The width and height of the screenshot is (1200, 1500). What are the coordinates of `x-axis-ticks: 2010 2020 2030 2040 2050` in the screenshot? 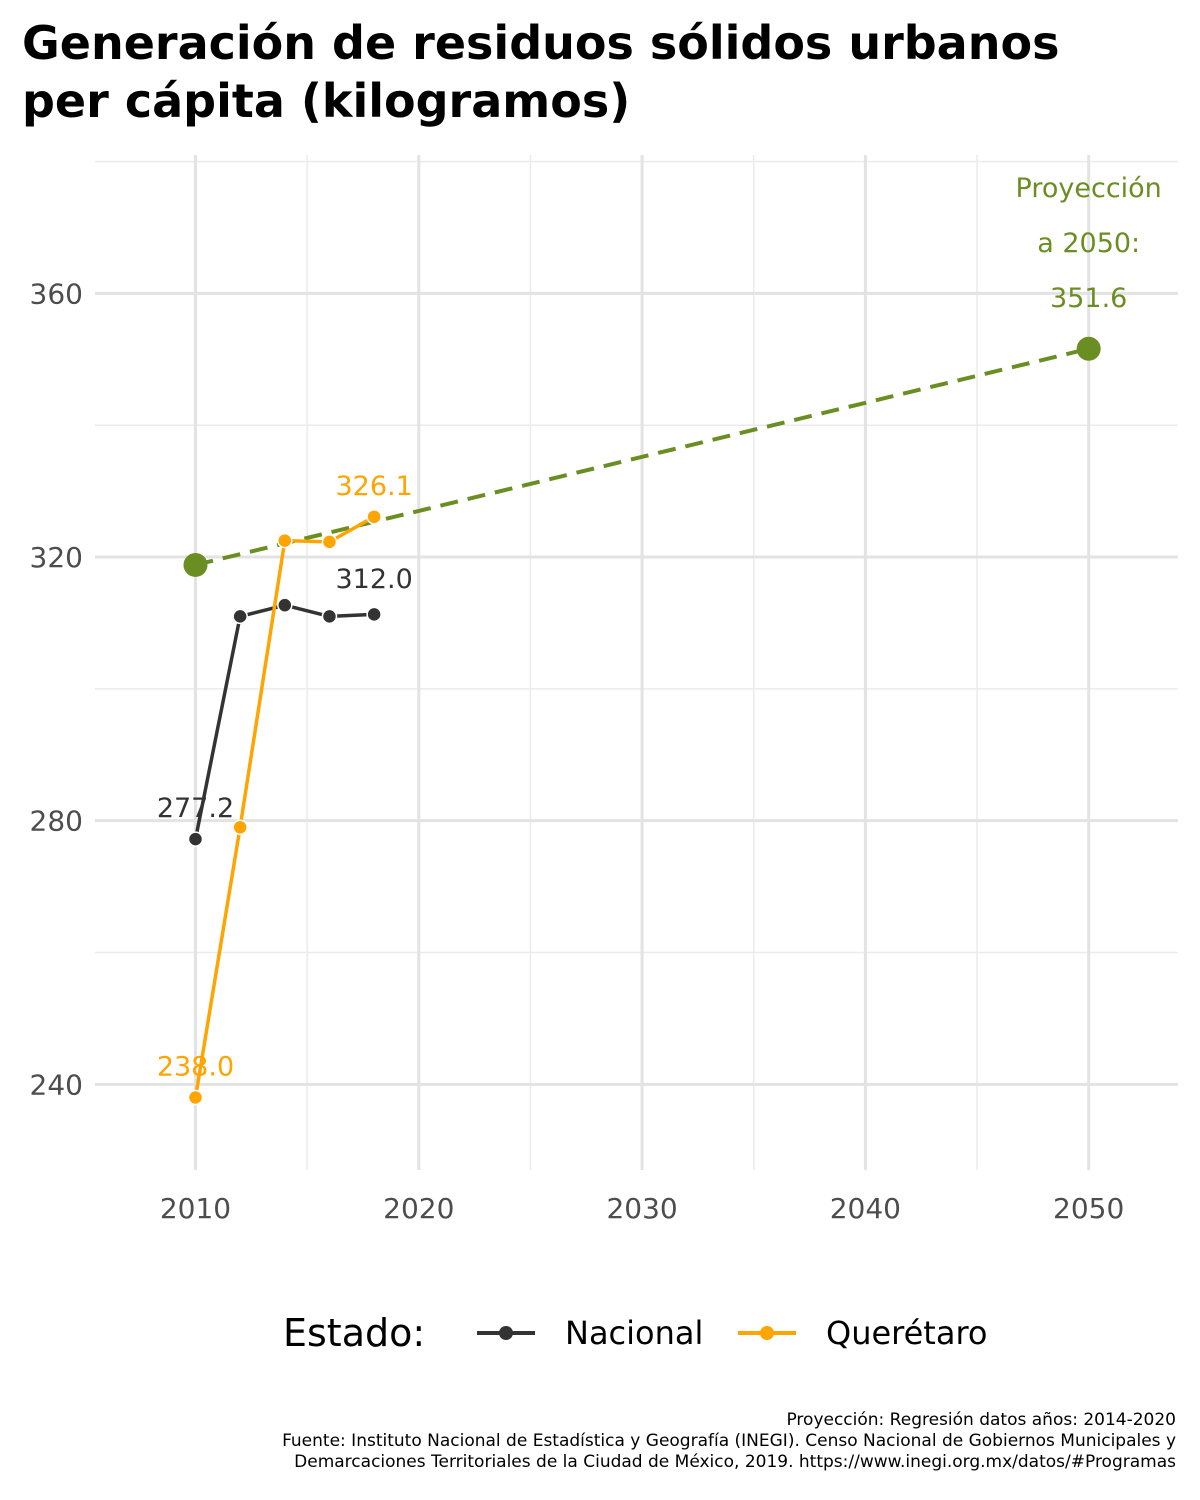 It's located at (642, 1208).